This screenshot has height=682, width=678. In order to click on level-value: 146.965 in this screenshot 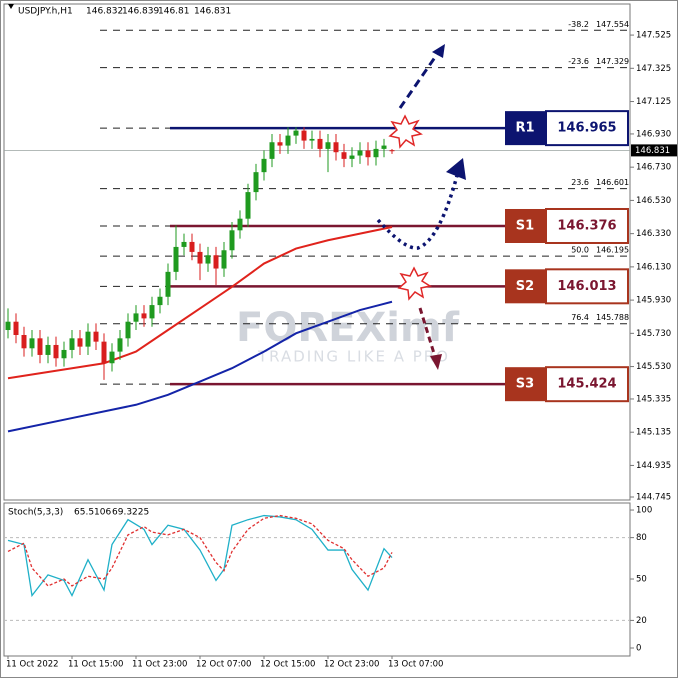, I will do `click(586, 128)`.